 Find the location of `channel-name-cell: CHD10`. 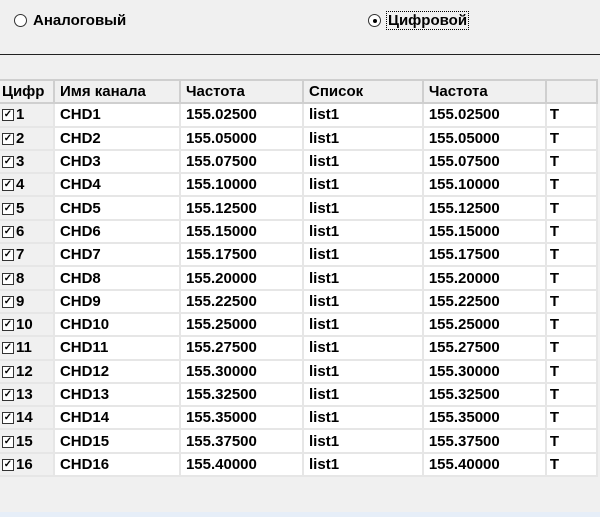

channel-name-cell: CHD10 is located at coordinates (116, 324).